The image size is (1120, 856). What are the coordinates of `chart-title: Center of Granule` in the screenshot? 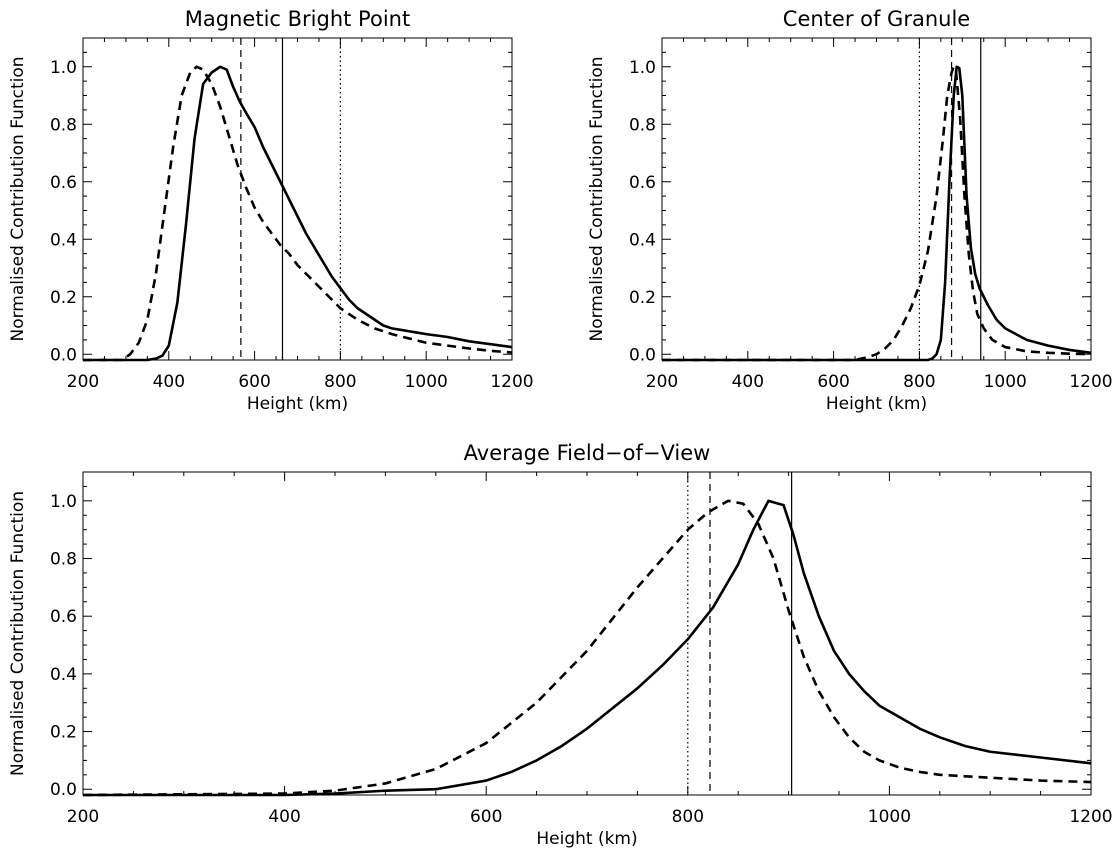 It's located at (876, 19).